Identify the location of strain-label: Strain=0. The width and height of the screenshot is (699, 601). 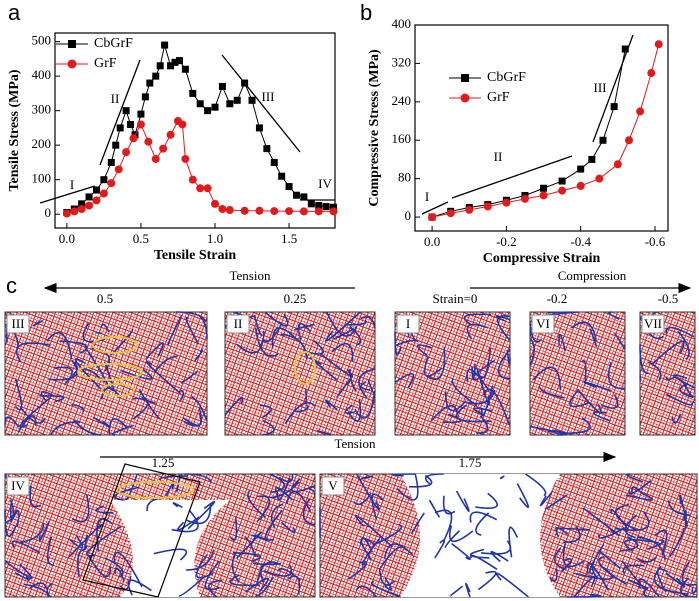
(455, 298).